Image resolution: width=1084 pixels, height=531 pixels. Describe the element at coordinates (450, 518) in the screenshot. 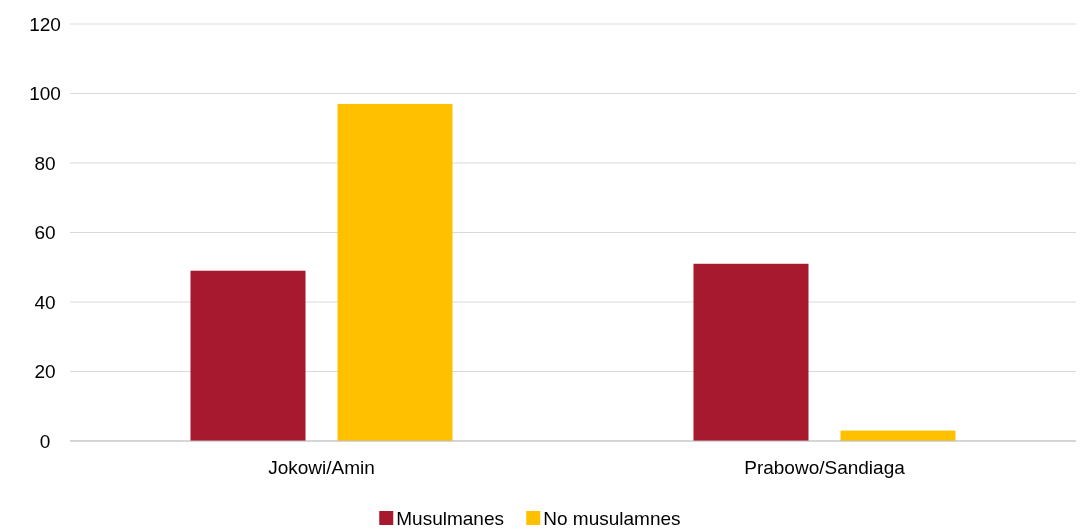

I see `legend-label: Musulmanes` at that location.